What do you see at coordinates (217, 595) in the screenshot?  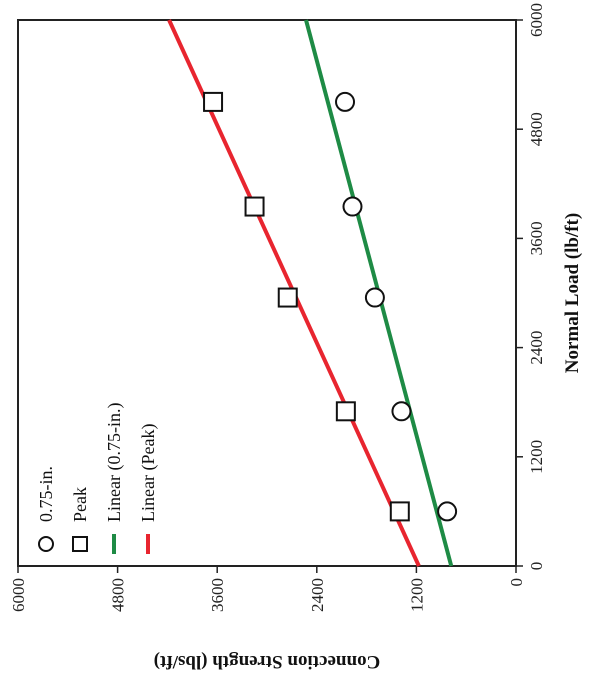 I see `y-tick-label: 3600` at bounding box center [217, 595].